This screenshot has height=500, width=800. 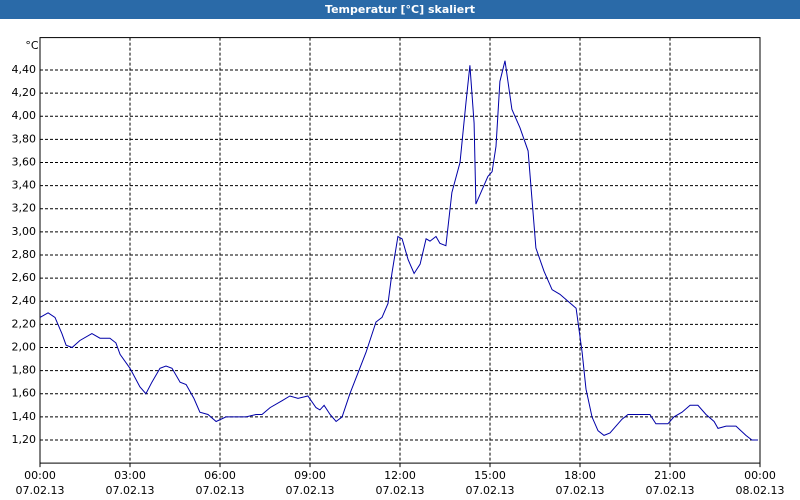 I want to click on y-tick-label: 1,60, so click(x=24, y=393).